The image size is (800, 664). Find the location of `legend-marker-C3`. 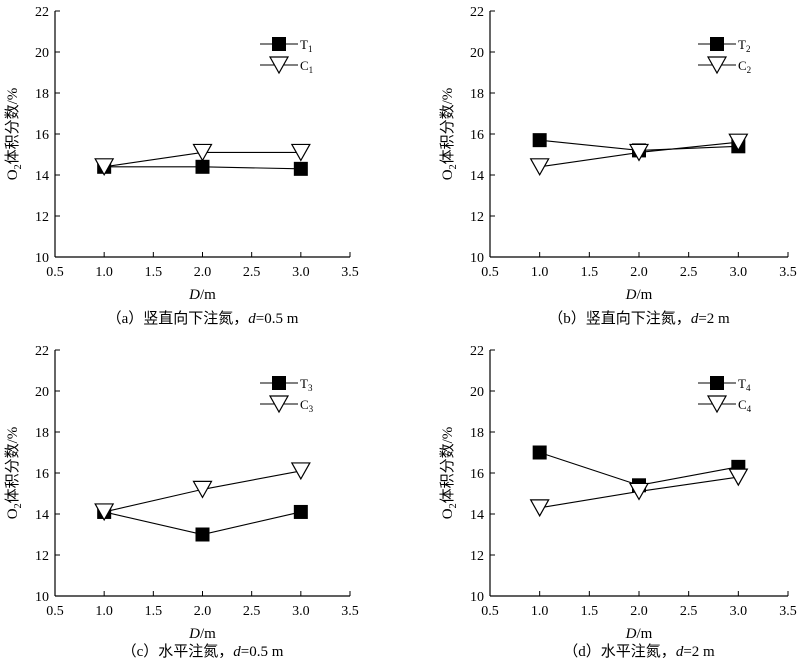

legend-marker-C3 is located at coordinates (279, 404).